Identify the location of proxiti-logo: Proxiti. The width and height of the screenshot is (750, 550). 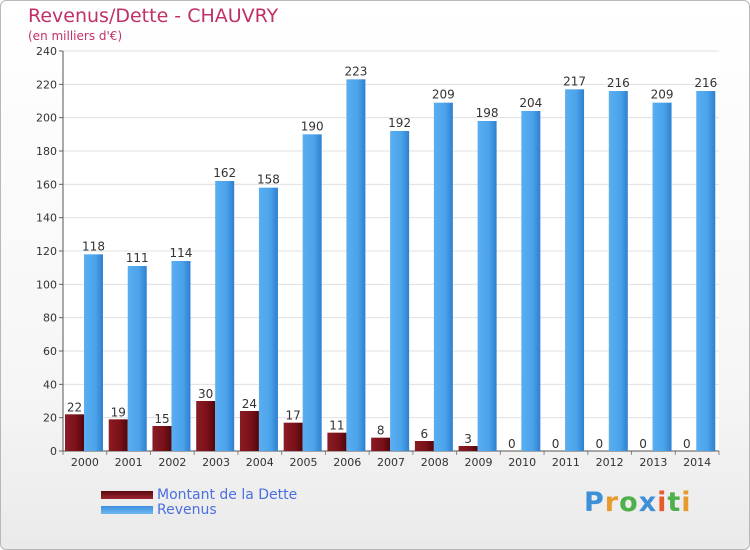
(638, 502).